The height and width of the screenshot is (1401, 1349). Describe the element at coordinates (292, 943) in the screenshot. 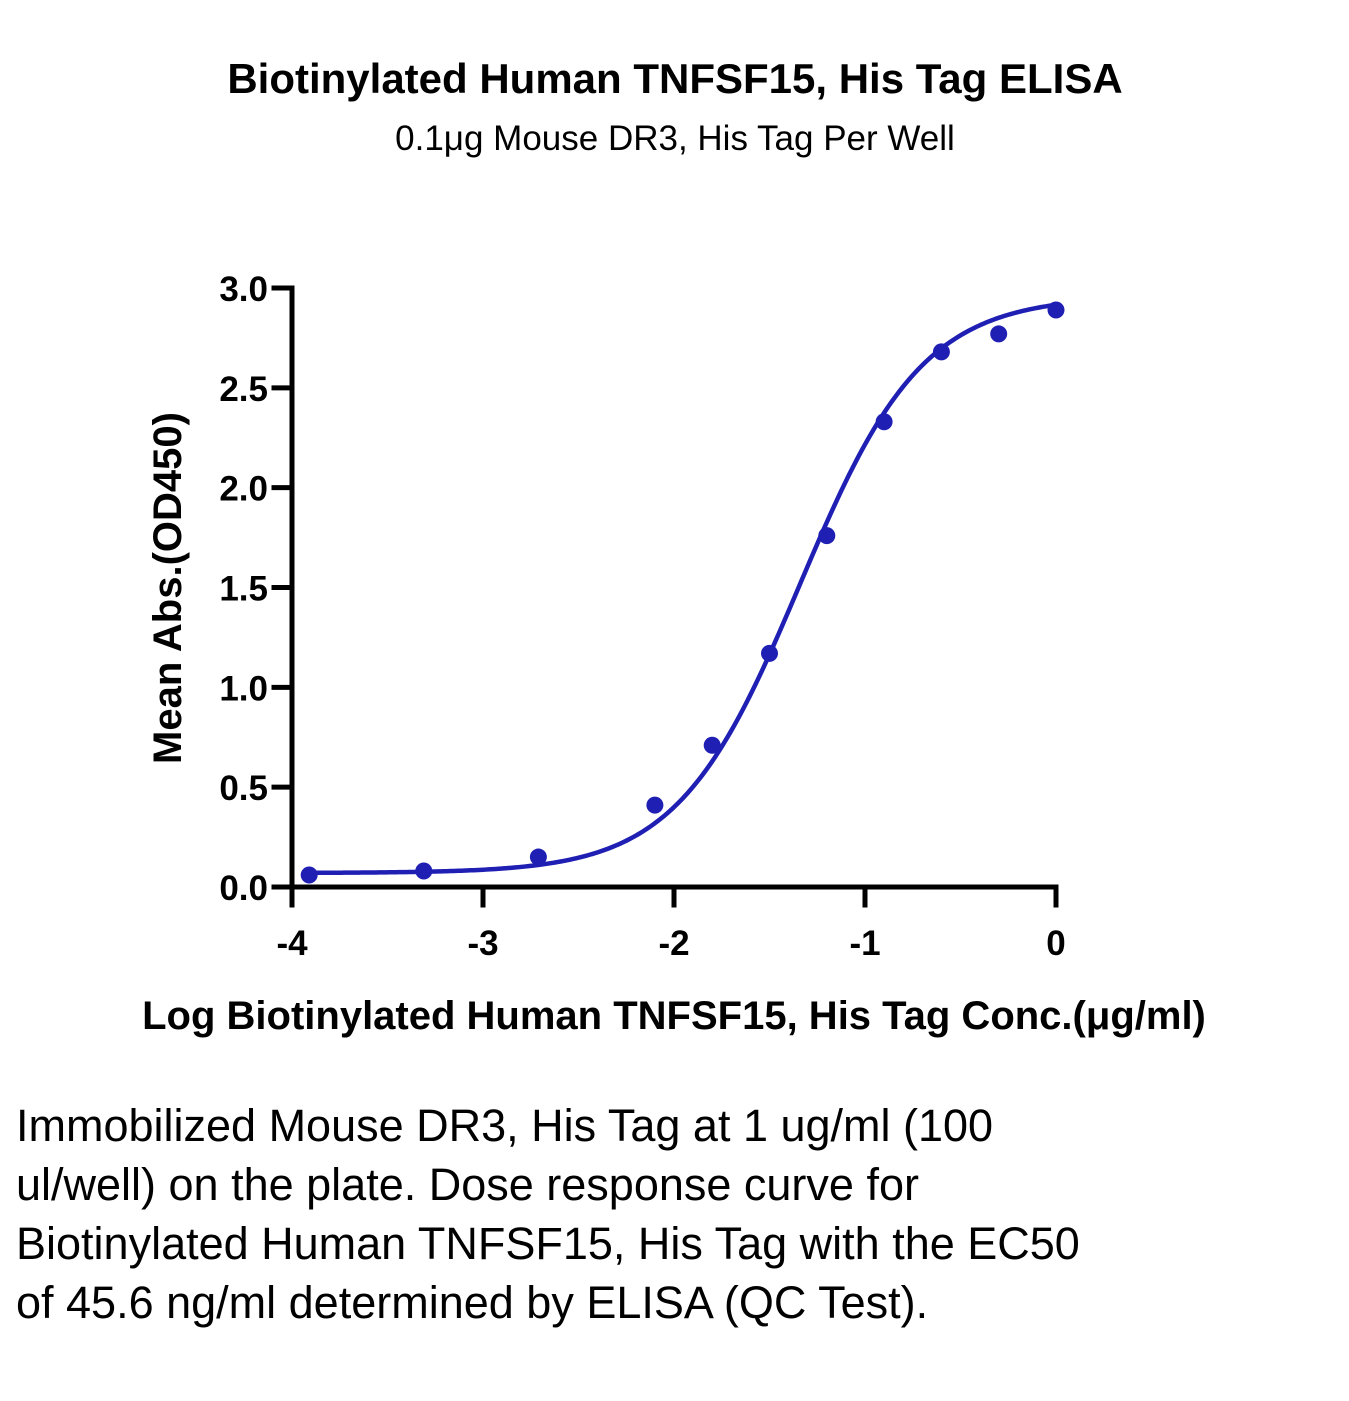

I see `x-tick-label: -4` at that location.